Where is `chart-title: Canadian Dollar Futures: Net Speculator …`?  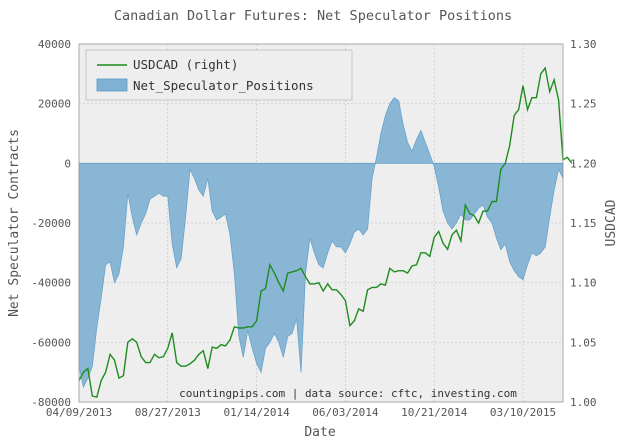
chart-title: Canadian Dollar Futures: Net Speculator … is located at coordinates (313, 16).